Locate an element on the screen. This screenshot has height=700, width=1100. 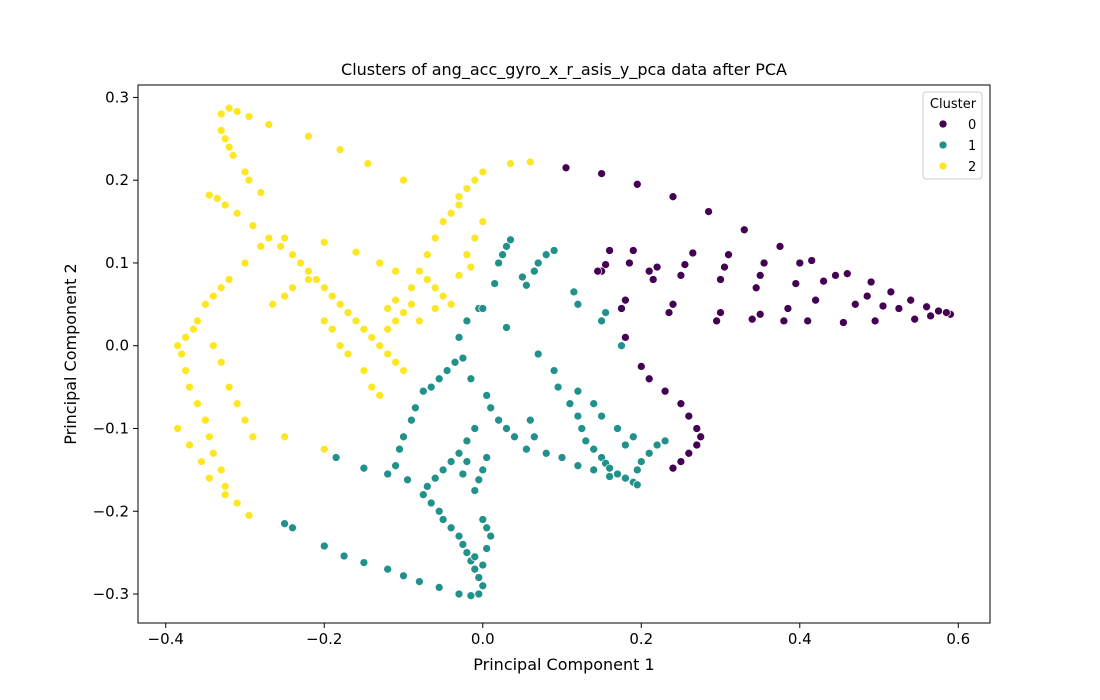
legend-frame is located at coordinates (952, 135).